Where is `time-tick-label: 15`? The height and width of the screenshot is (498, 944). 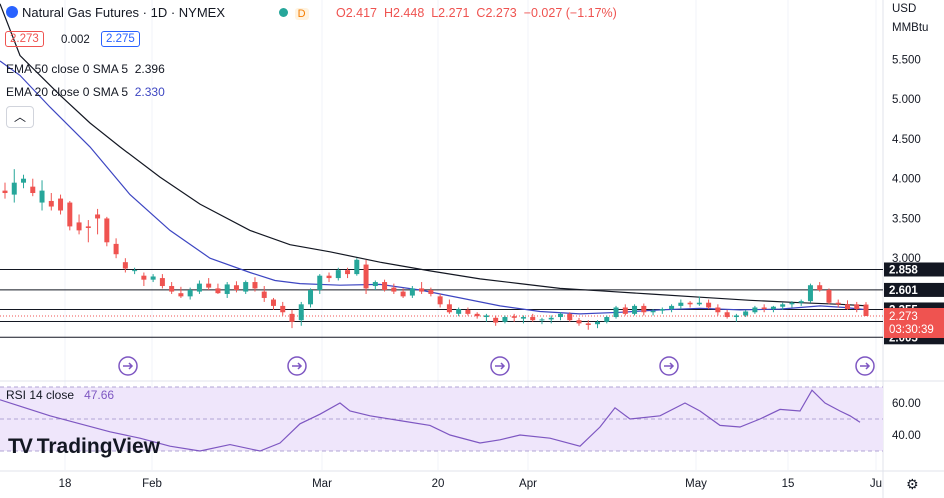 time-tick-label: 15 is located at coordinates (788, 484).